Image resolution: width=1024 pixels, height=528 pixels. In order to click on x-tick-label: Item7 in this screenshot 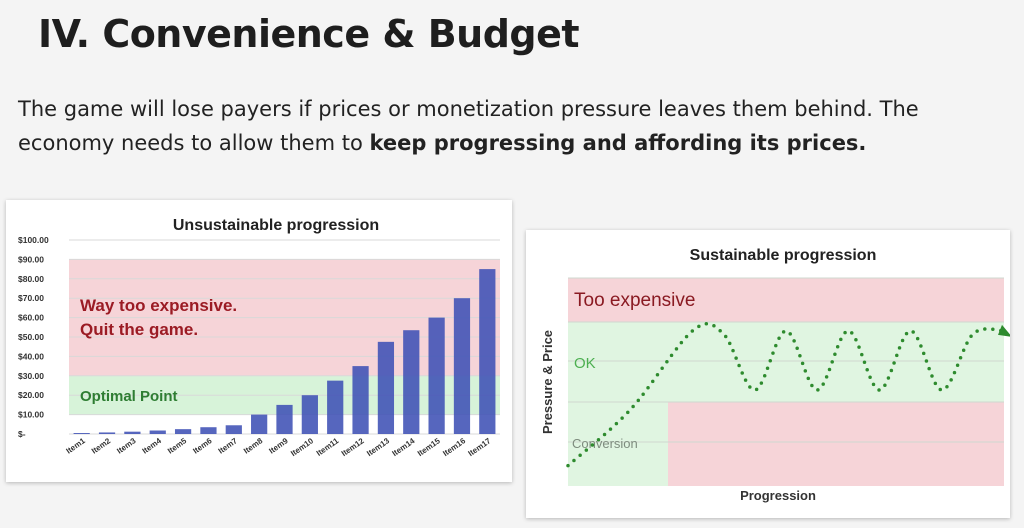, I will do `click(228, 446)`.